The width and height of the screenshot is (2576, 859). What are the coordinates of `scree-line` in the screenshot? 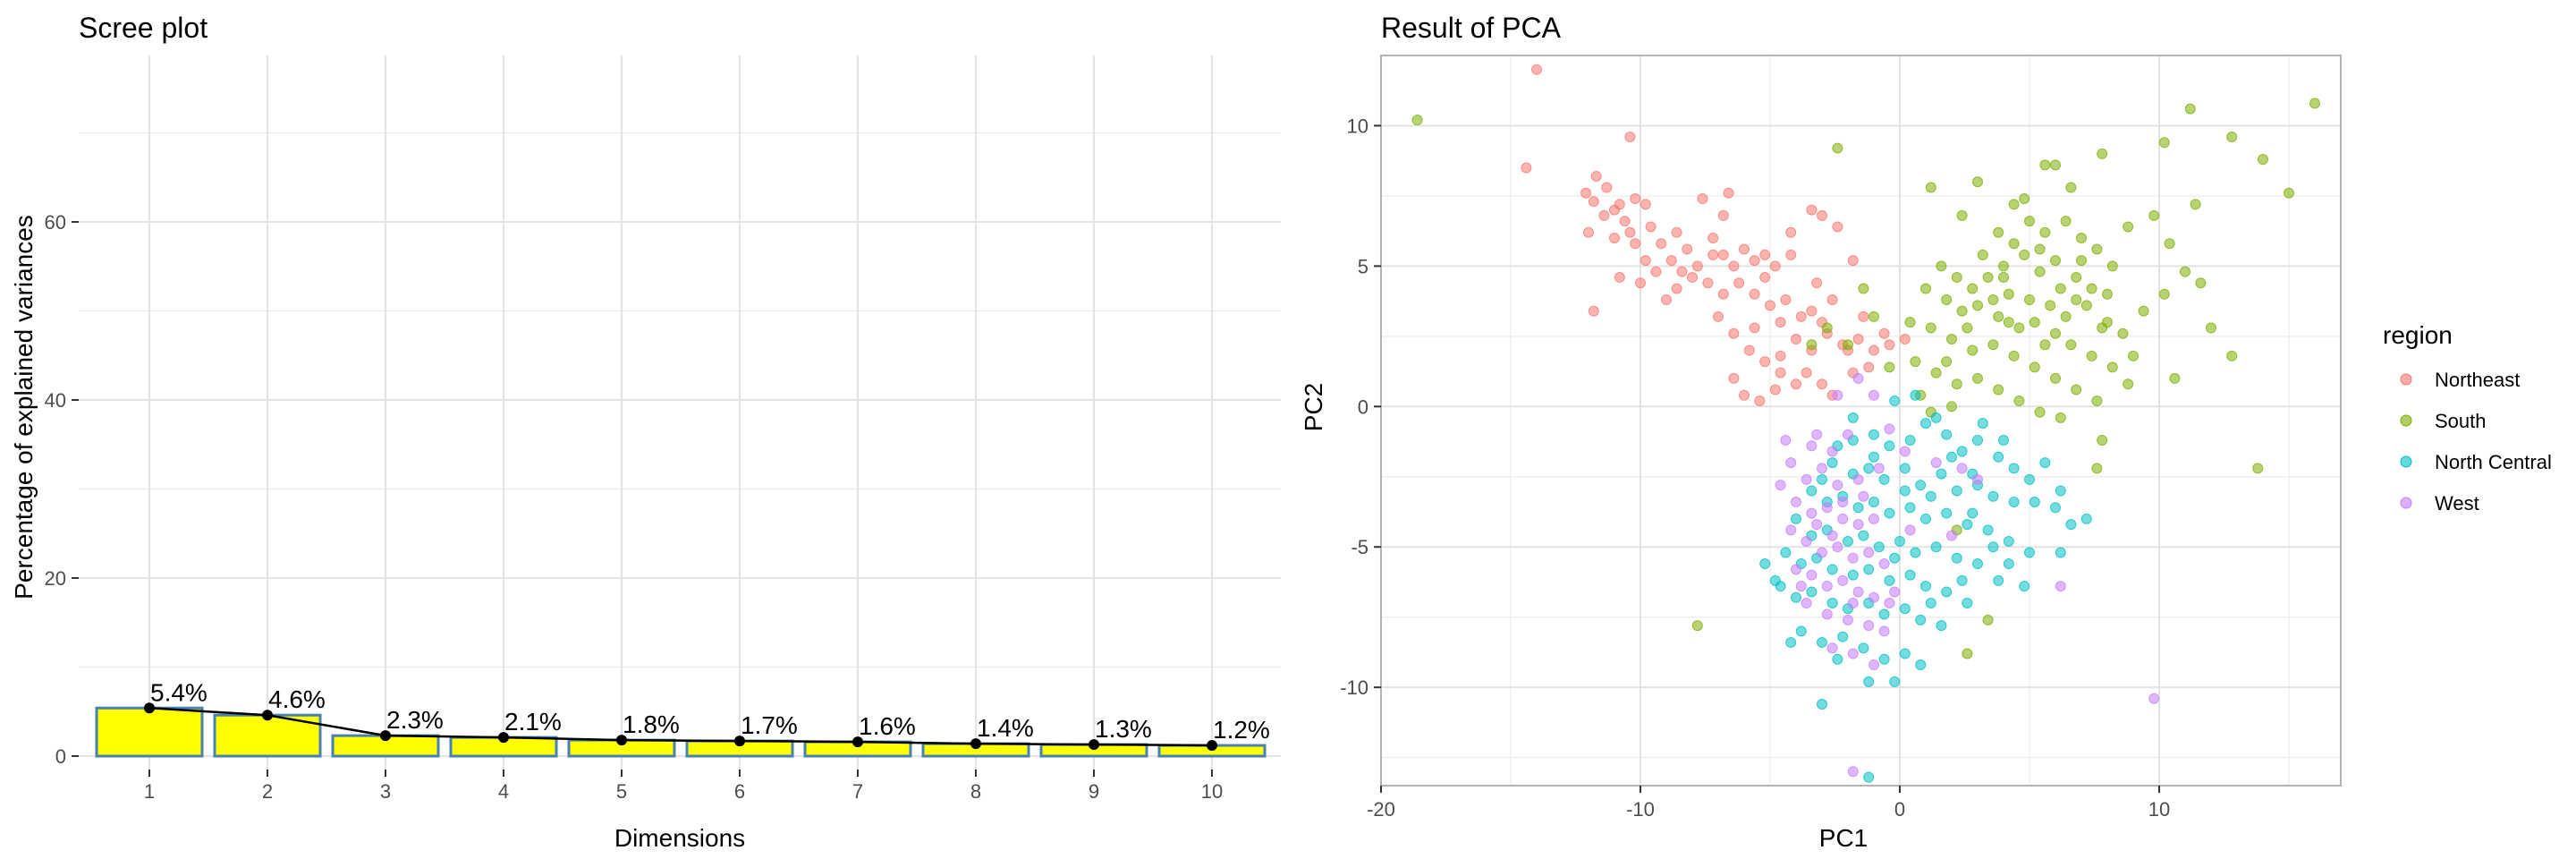 It's located at (680, 727).